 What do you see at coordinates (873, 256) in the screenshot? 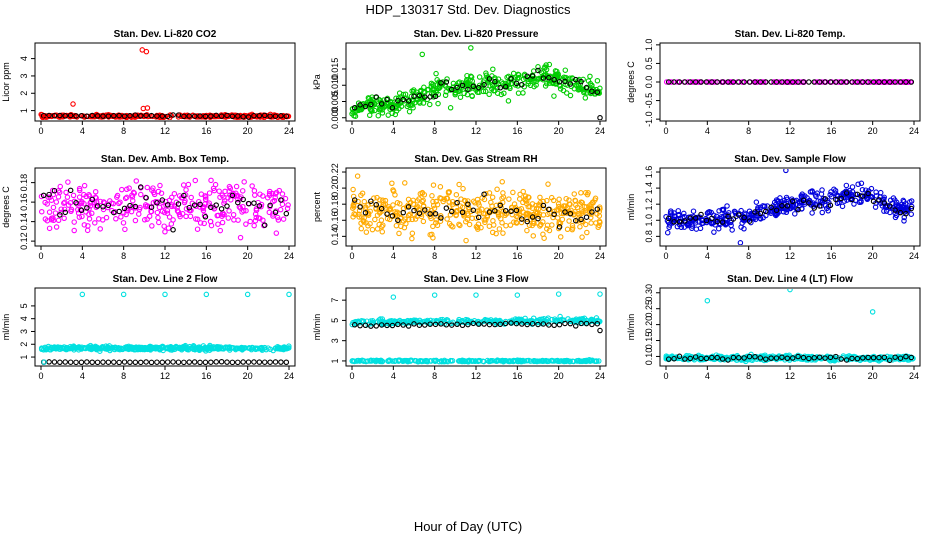
I see `x-tick-label: 20` at bounding box center [873, 256].